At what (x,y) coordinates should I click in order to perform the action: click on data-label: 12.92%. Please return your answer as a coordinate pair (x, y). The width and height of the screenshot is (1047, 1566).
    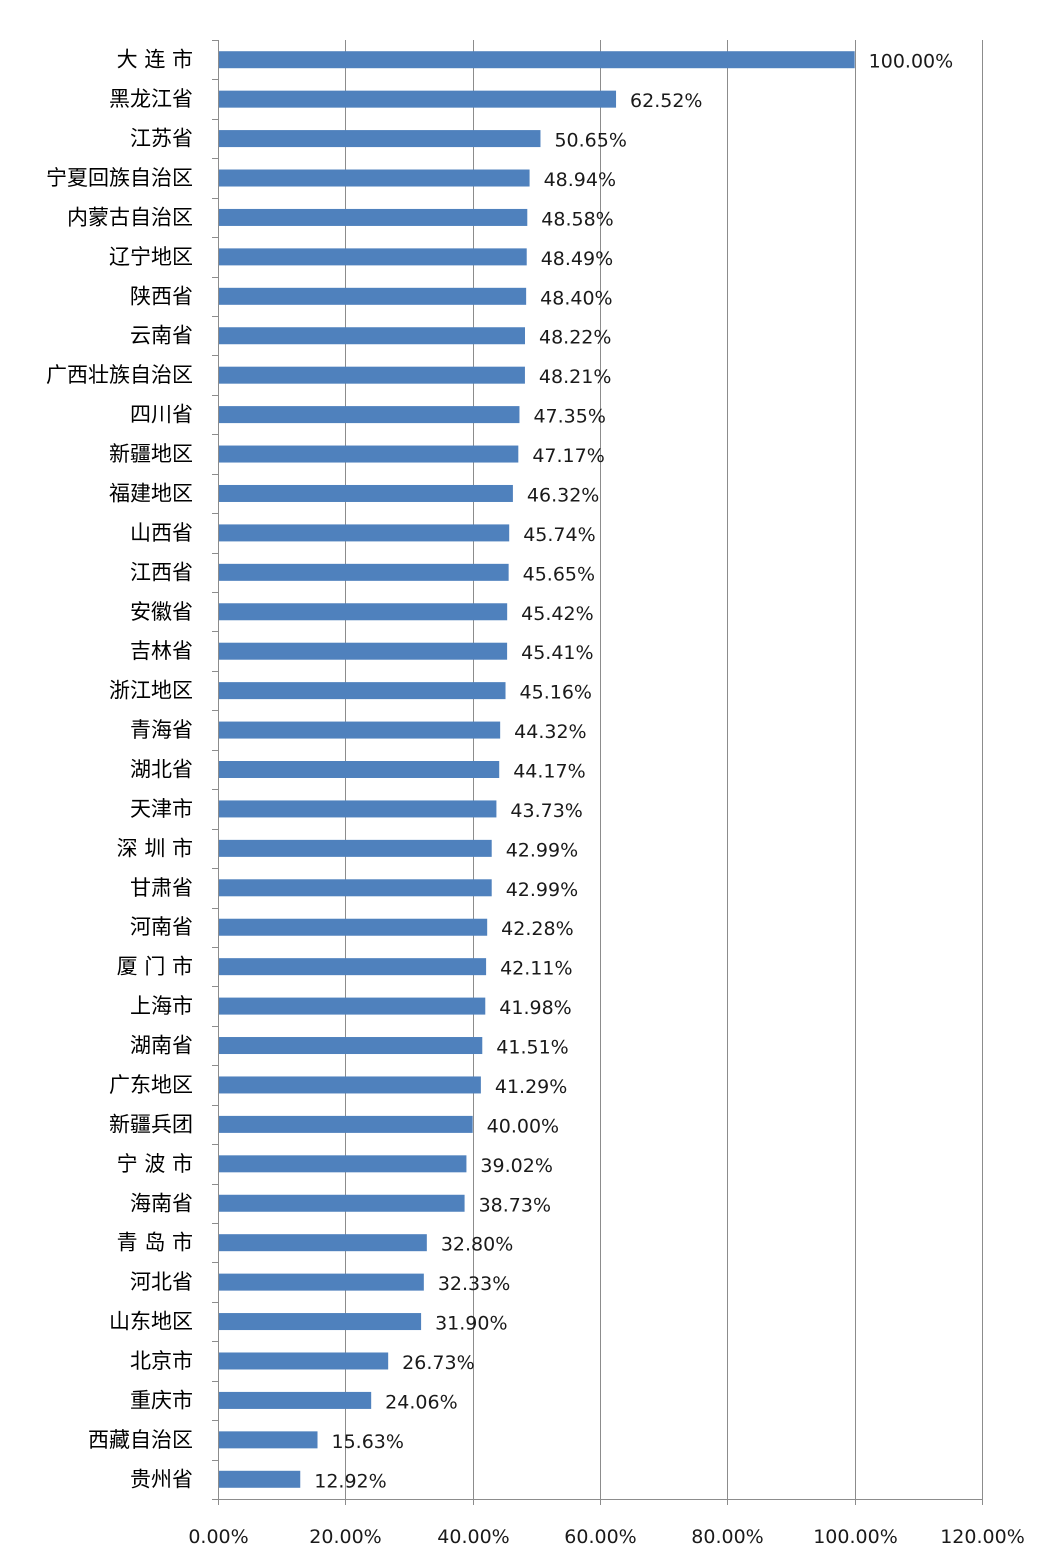
    Looking at the image, I should click on (350, 1481).